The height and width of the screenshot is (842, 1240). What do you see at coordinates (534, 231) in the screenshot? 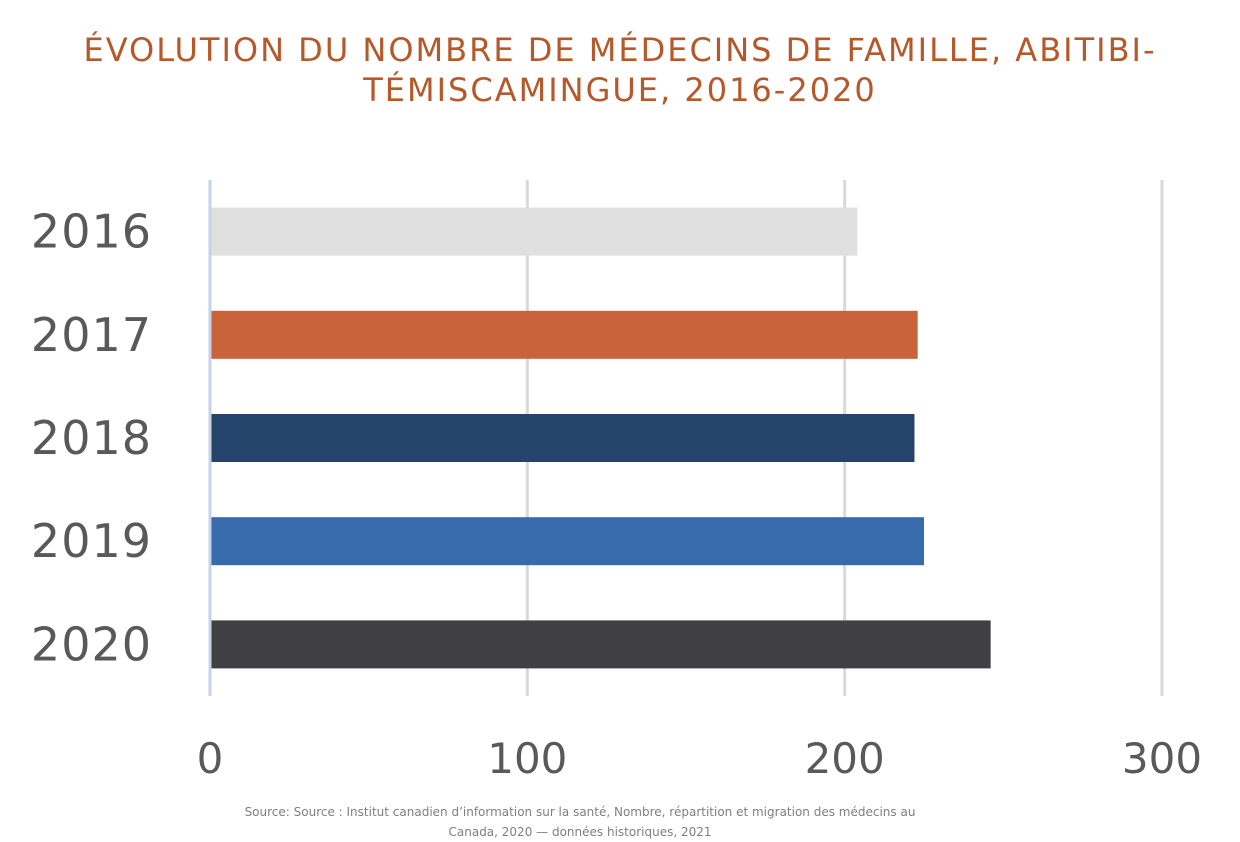
I see `bar-2016` at bounding box center [534, 231].